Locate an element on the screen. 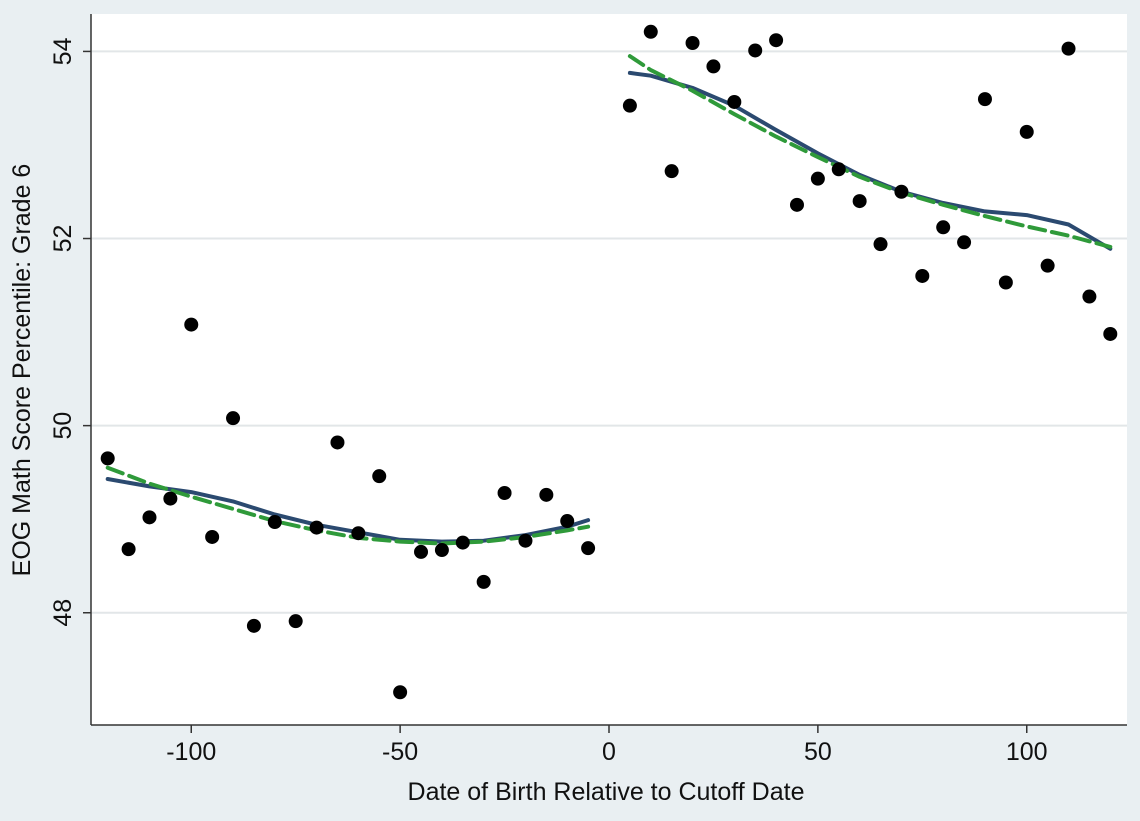 Image resolution: width=1140 pixels, height=821 pixels. x-axis-label: Date of Birth Relative to Cutoff Date is located at coordinates (606, 792).